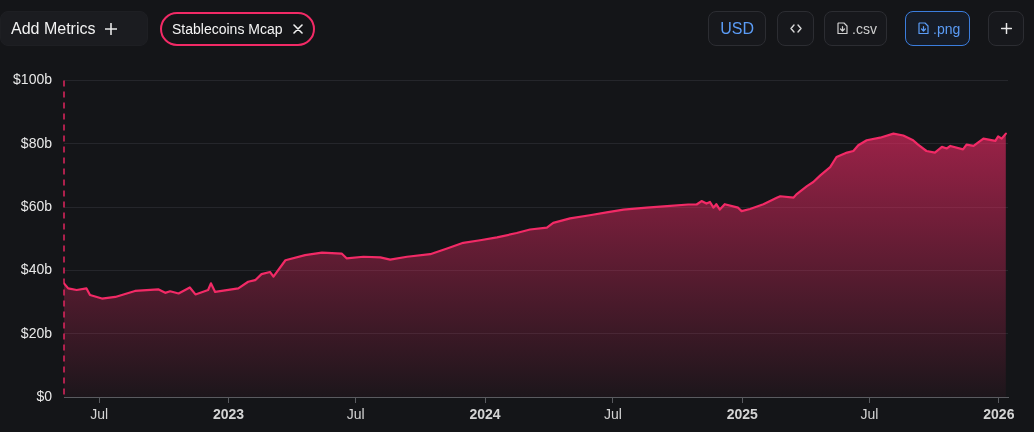 Image resolution: width=1034 pixels, height=432 pixels. What do you see at coordinates (36, 269) in the screenshot?
I see `y-tick-label: $40b` at bounding box center [36, 269].